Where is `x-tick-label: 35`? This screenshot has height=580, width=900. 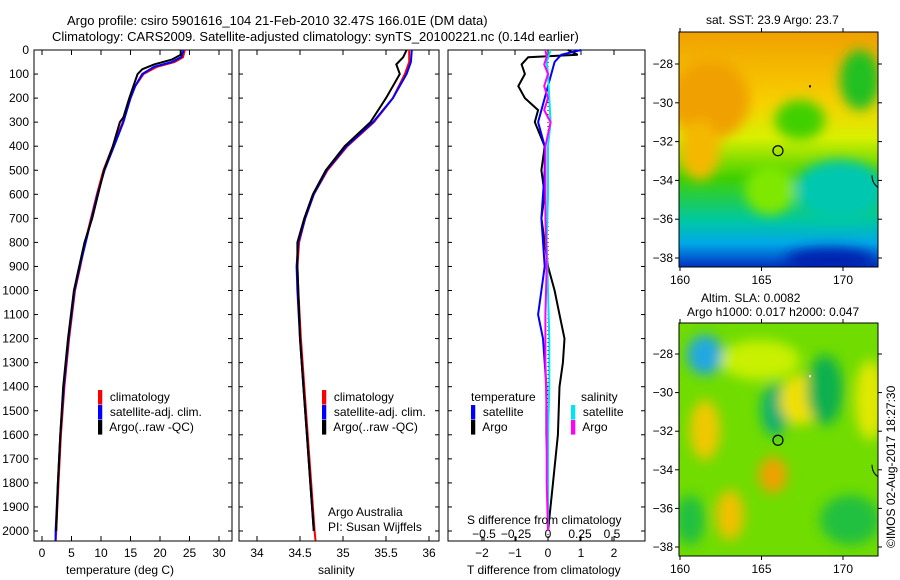
x-tick-label: 35 is located at coordinates (343, 553).